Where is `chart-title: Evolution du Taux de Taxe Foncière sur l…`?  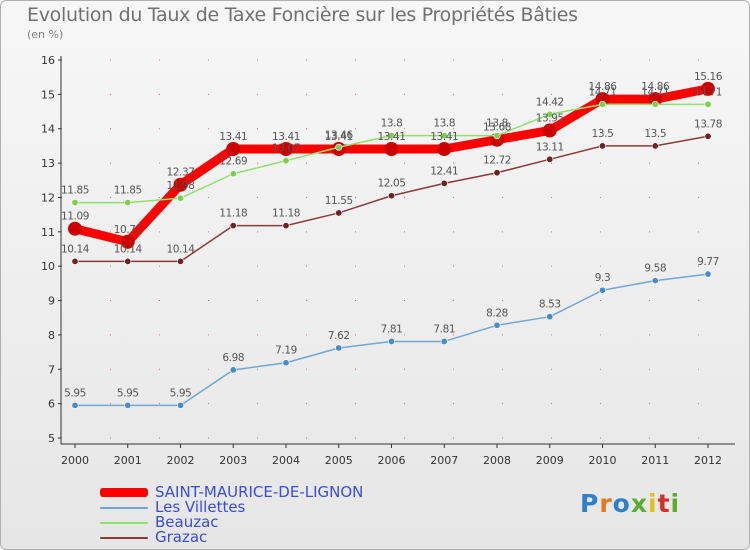 chart-title: Evolution du Taux de Taxe Foncière sur l… is located at coordinates (302, 15).